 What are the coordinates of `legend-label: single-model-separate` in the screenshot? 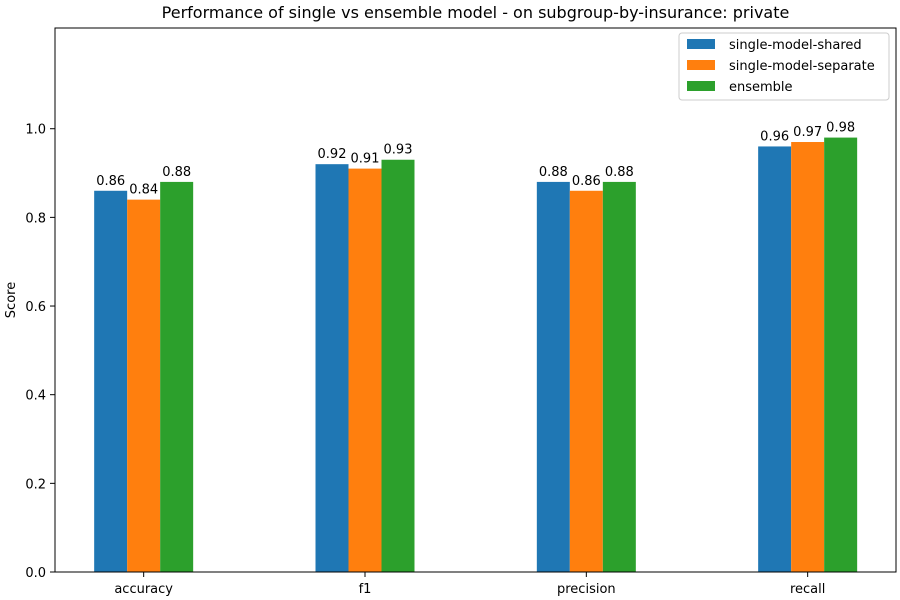 It's located at (802, 66).